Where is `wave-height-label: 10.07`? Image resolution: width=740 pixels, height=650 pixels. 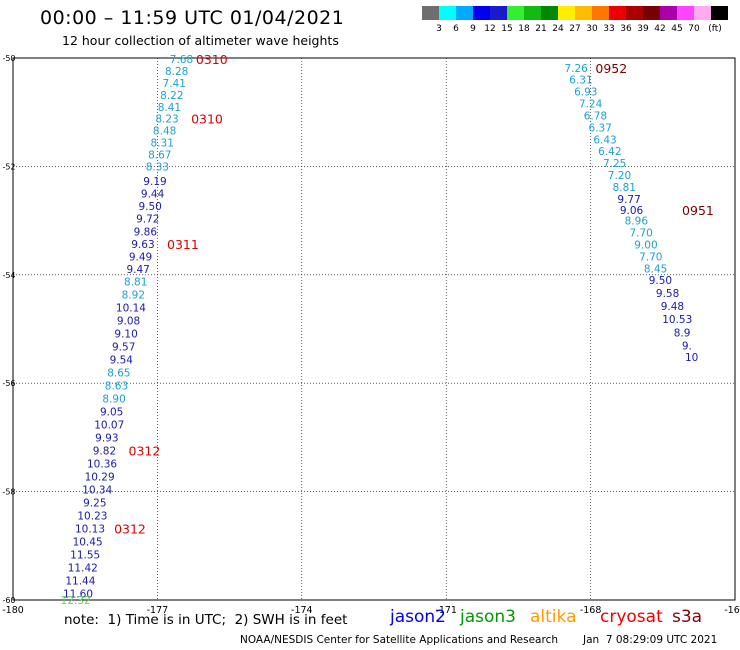
wave-height-label: 10.07 is located at coordinates (109, 425).